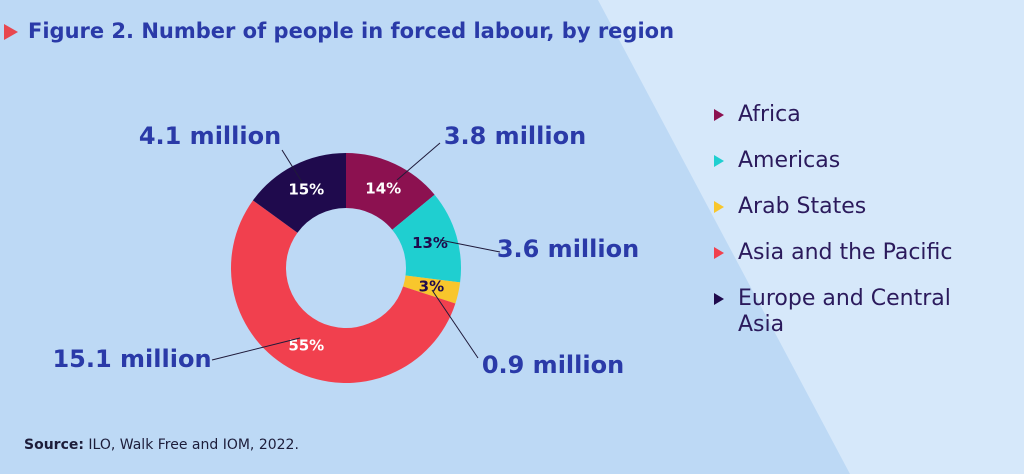 This screenshot has width=1024, height=474. I want to click on legend-item: Europe and Central Asia, so click(847, 312).